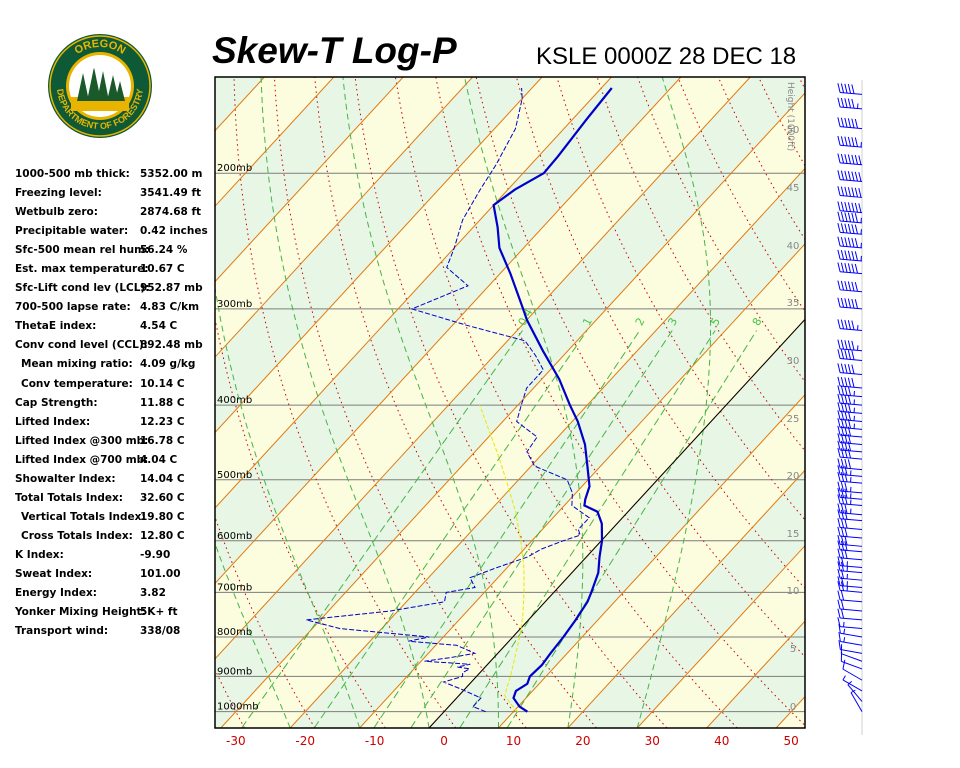 This screenshot has width=960, height=768. What do you see at coordinates (444, 741) in the screenshot?
I see `temperature-tick-label: 0` at bounding box center [444, 741].